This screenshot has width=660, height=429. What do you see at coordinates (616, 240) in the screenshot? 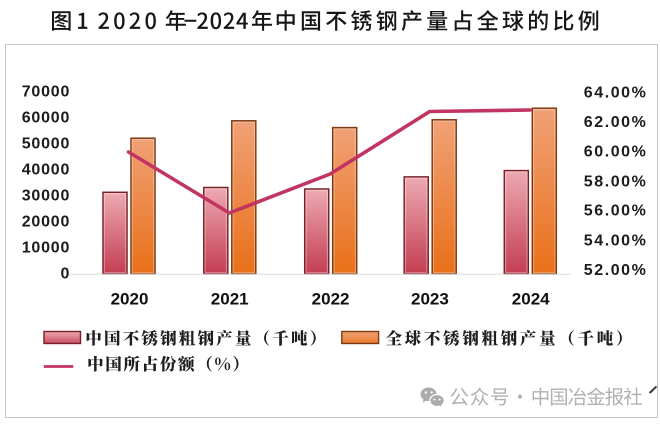
I see `svg-text: 54.00%` at bounding box center [616, 240].